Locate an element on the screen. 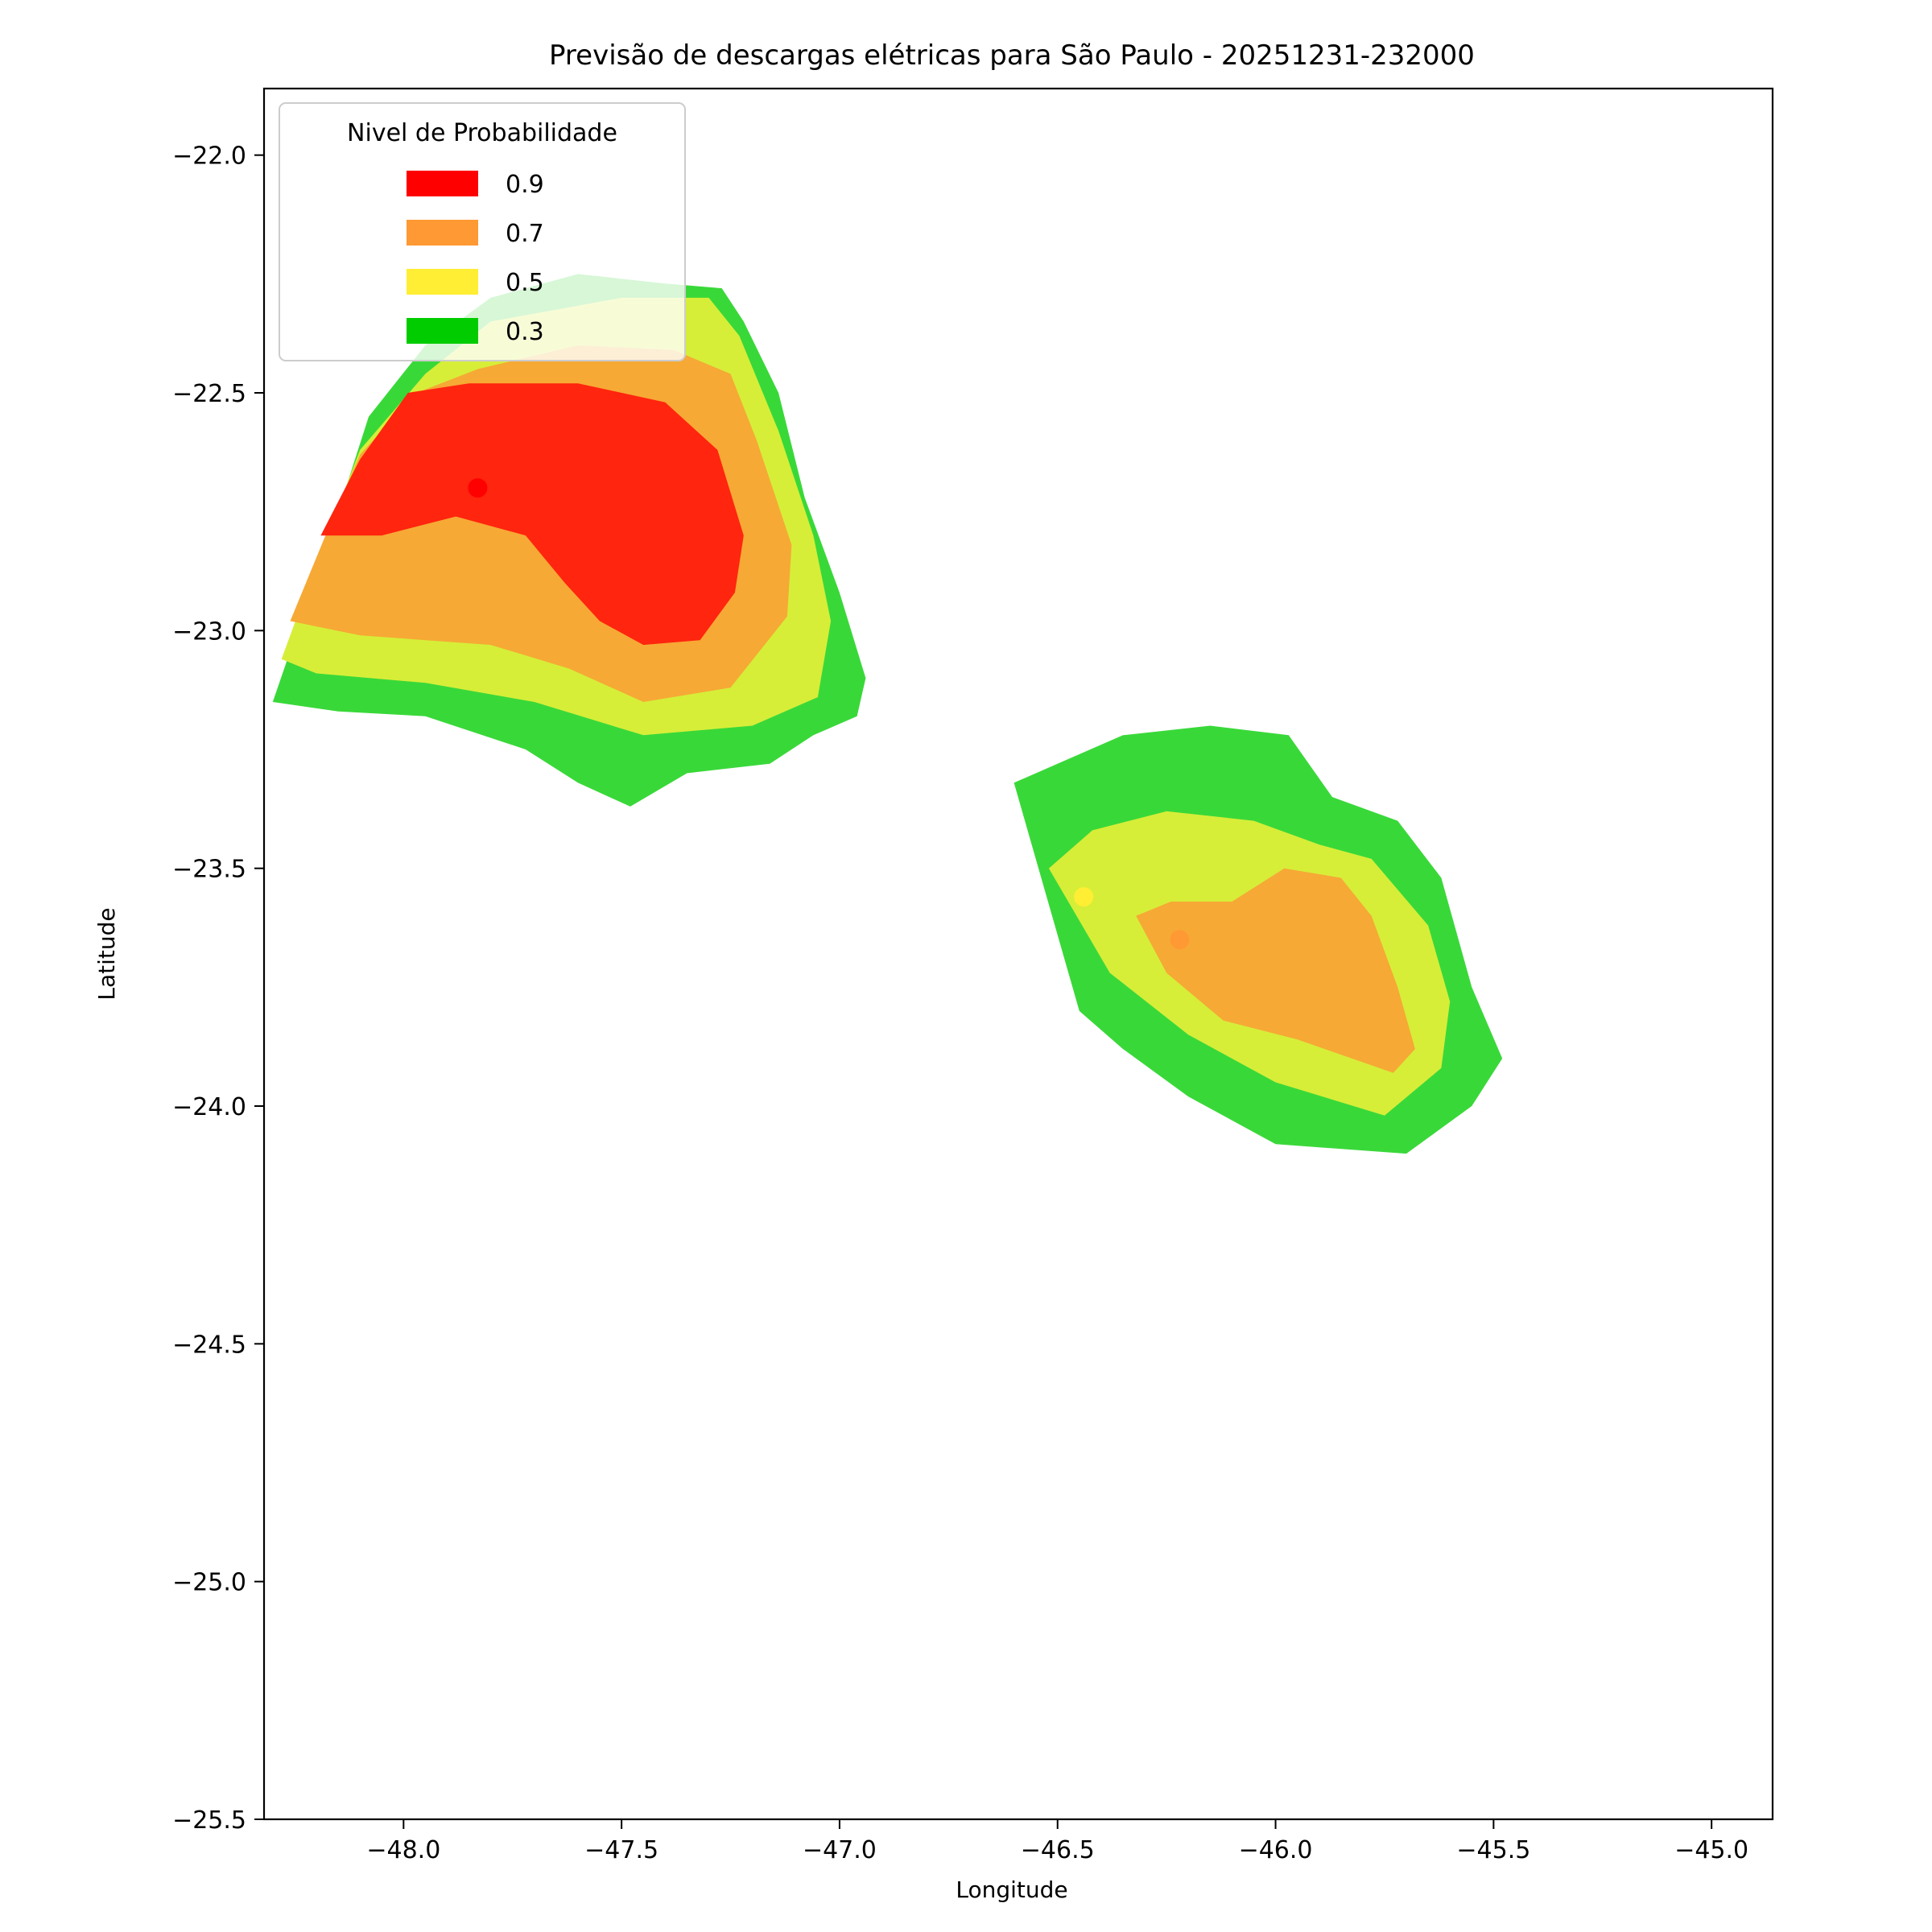  y-tick-label: −25.0 is located at coordinates (209, 1583).